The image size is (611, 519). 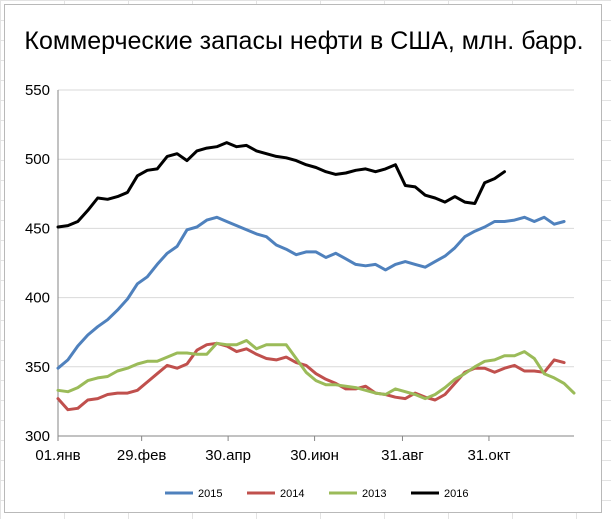 I want to click on y-tick-label: 550, so click(x=37, y=90).